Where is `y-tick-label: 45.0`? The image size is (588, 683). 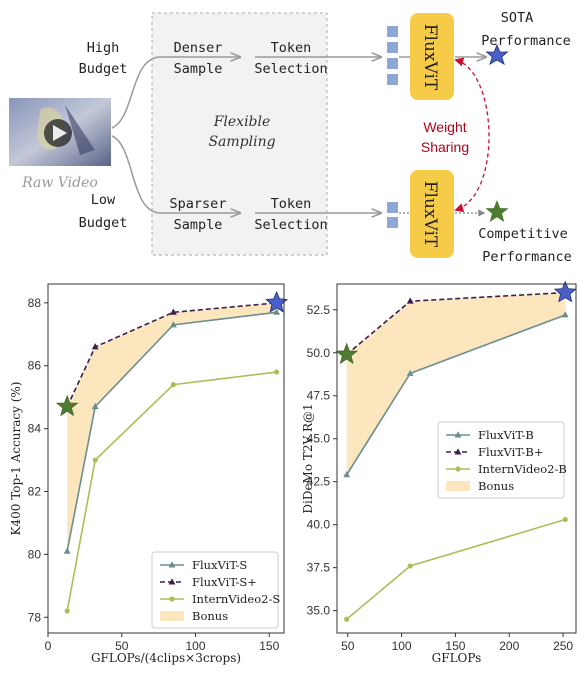 y-tick-label: 45.0 is located at coordinates (319, 439).